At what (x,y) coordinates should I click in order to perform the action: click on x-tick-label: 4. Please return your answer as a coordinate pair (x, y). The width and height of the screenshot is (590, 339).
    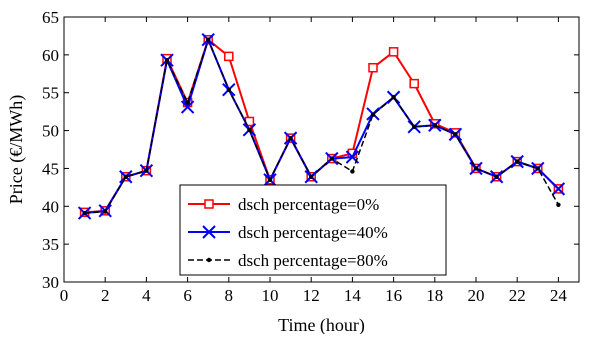
    Looking at the image, I should click on (146, 295).